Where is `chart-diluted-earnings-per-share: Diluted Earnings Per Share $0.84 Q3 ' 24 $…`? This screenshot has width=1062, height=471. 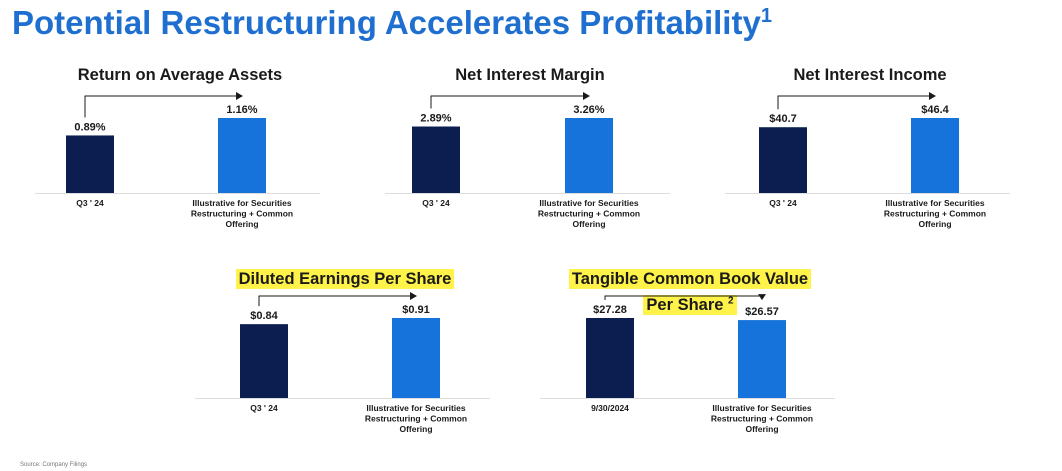
chart-diluted-earnings-per-share: Diluted Earnings Per Share $0.84 Q3 ' 24 $… is located at coordinates (345, 359).